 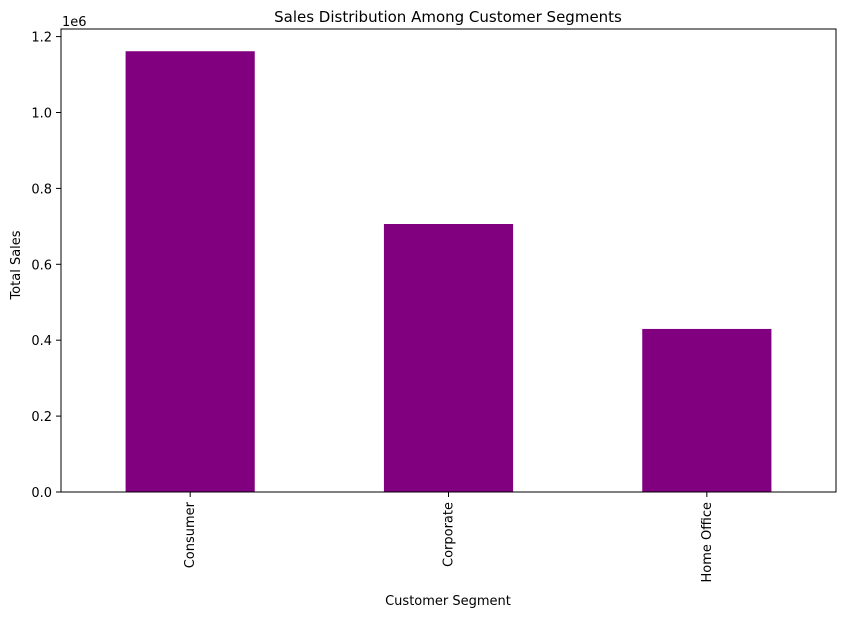 I want to click on y-tick-label: 0.8, so click(x=41, y=189).